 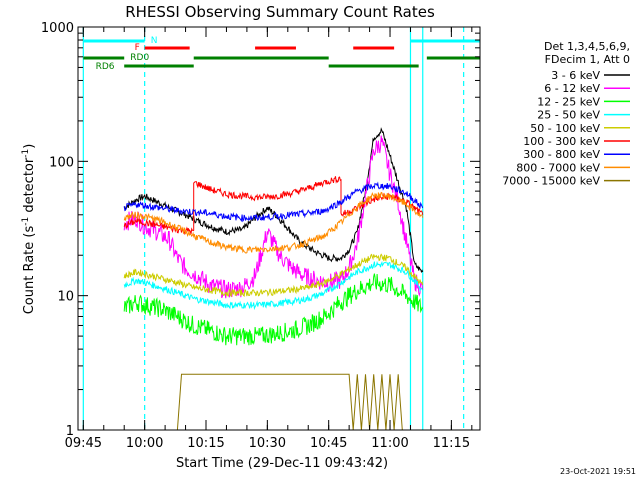 I want to click on legend-header-line: Det 1,3,4,5,6,9,, so click(x=587, y=46).